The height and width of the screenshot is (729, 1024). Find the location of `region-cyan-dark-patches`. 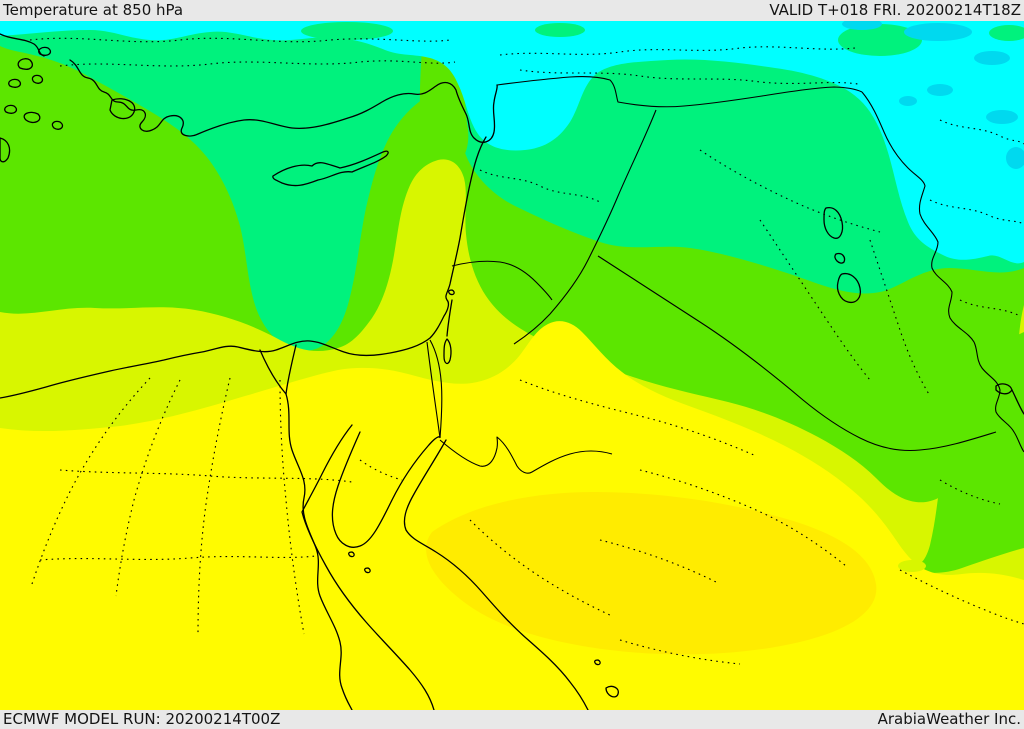

region-cyan-dark-patches is located at coordinates (933, 95).